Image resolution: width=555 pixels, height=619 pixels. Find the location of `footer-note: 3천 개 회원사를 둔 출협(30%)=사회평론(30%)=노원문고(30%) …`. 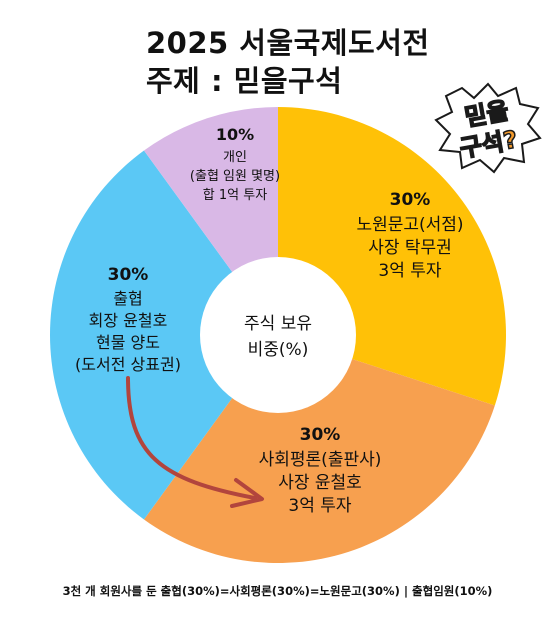

footer-note: 3천 개 회원사를 둔 출협(30%)=사회평론(30%)=노원문고(30%) … is located at coordinates (277, 591).